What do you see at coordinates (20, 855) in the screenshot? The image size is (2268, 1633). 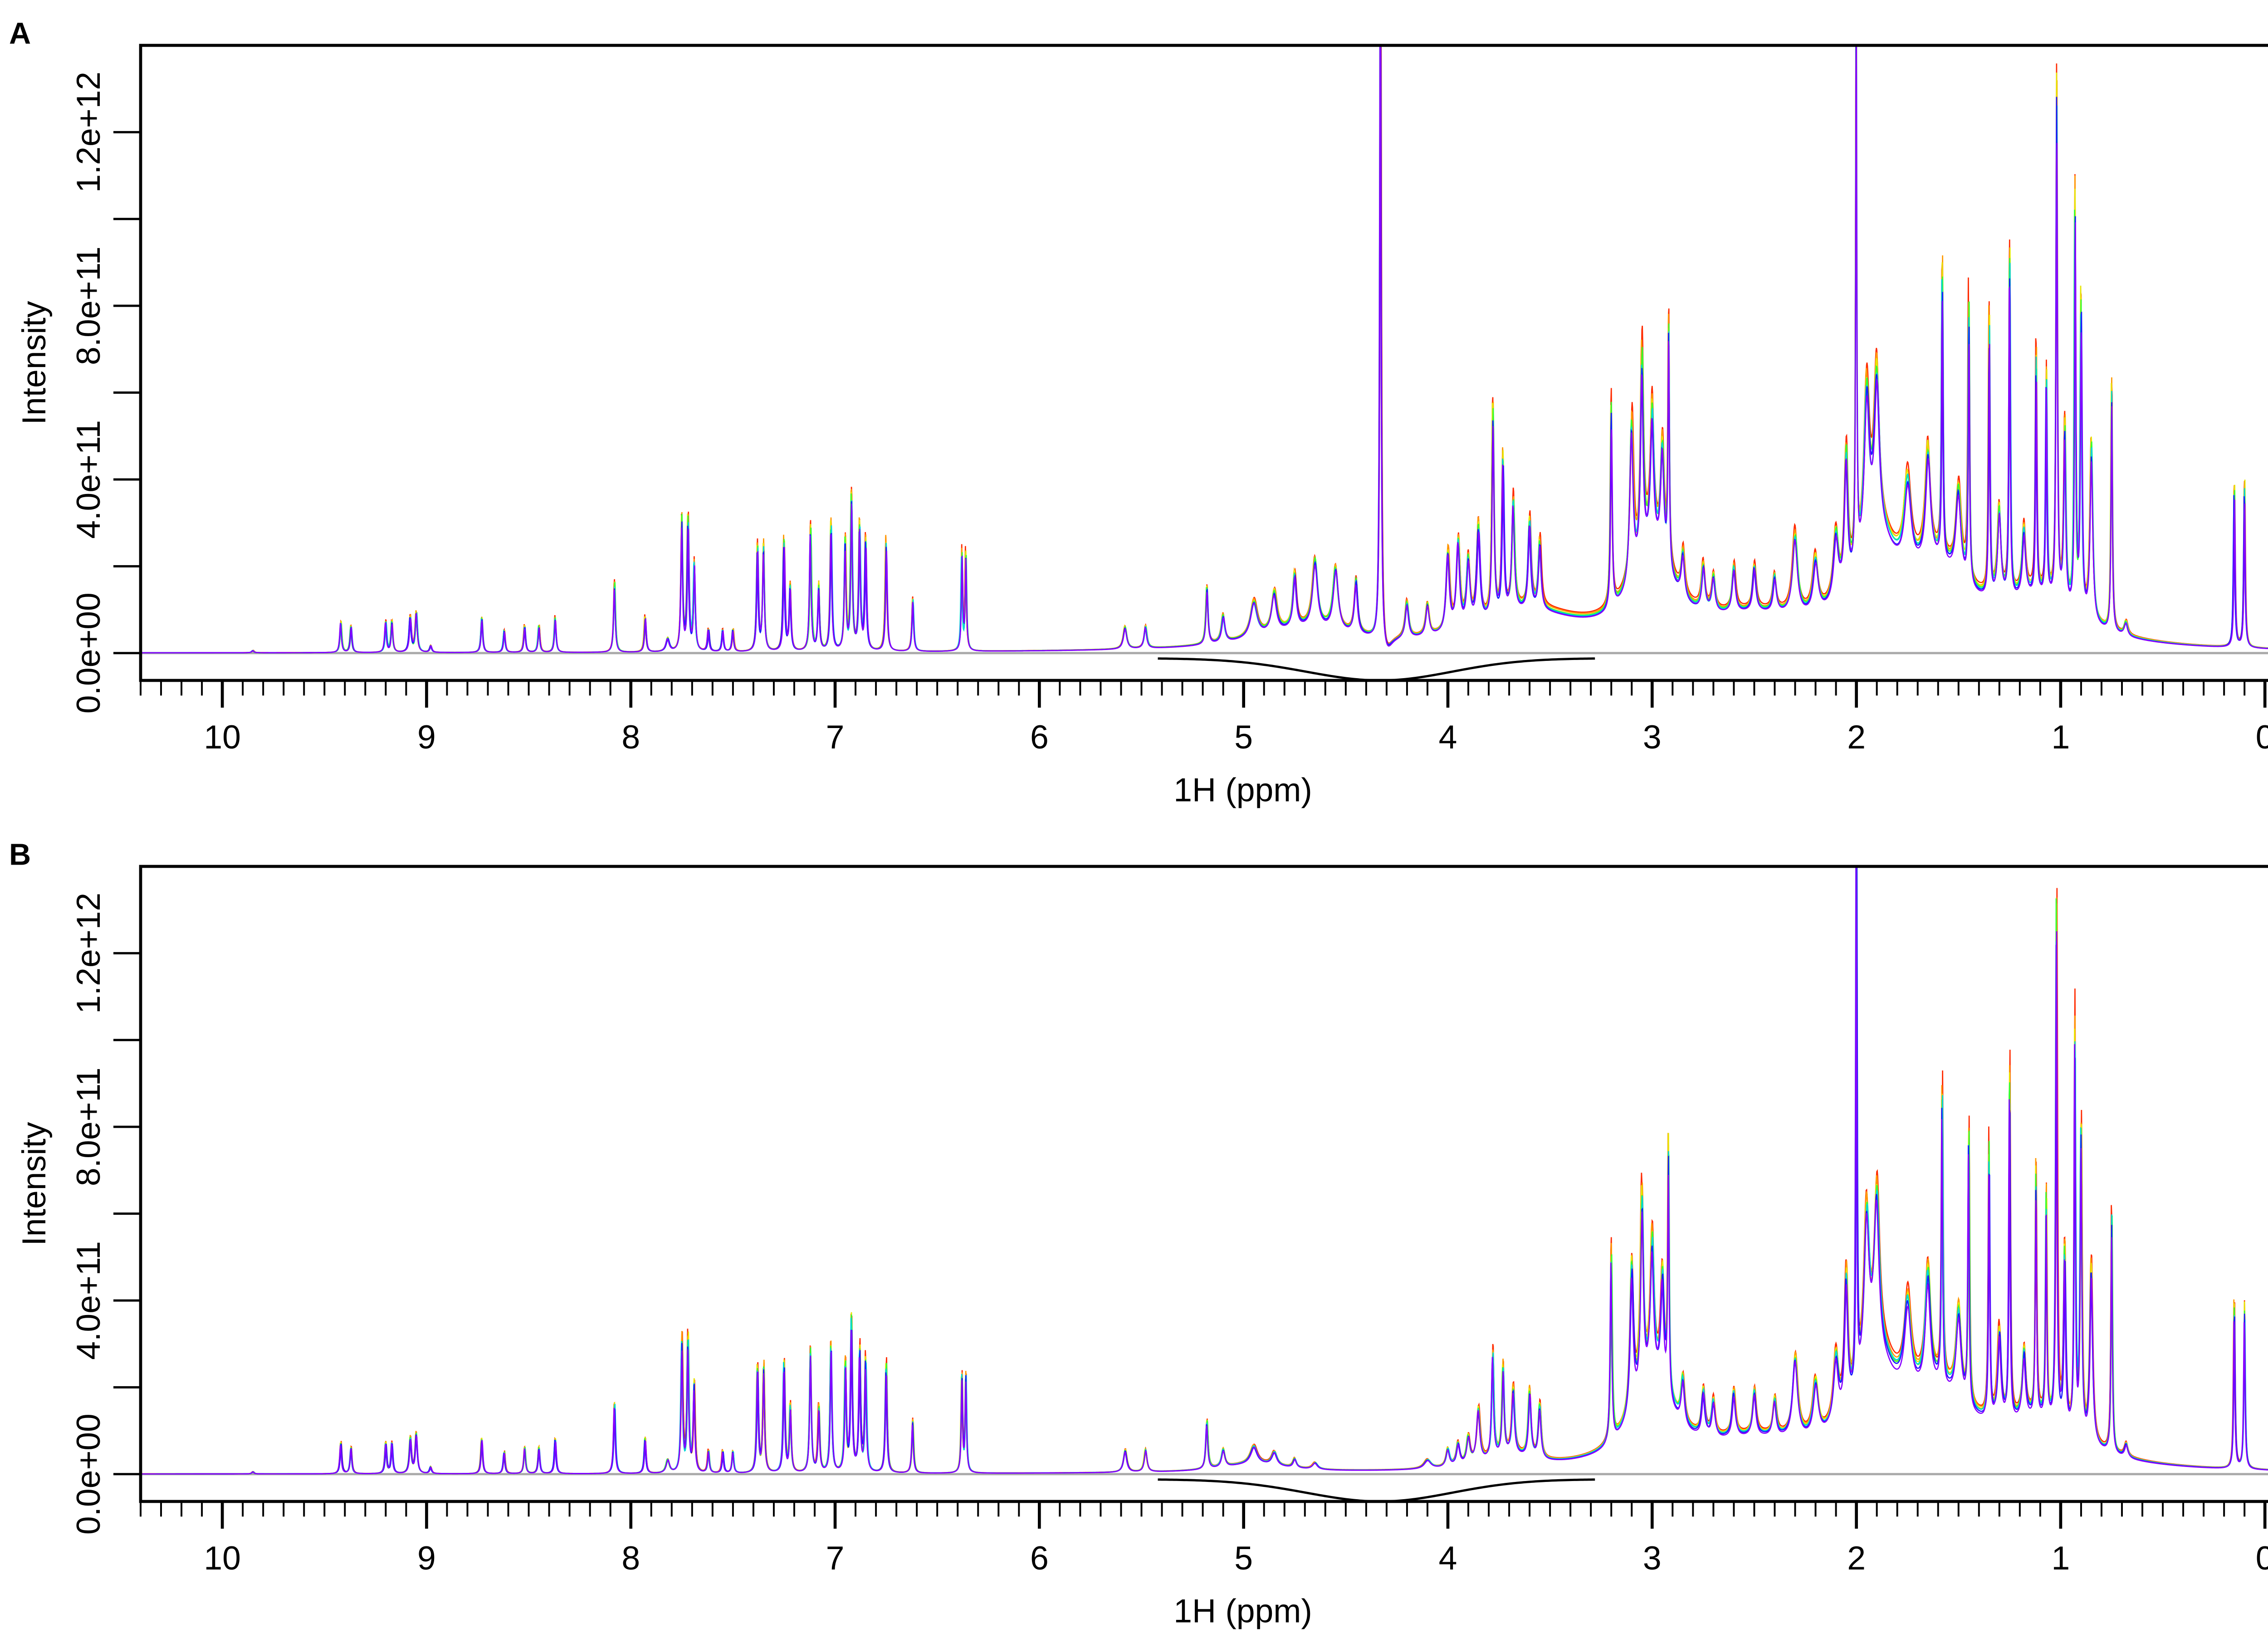 I see `panel-label-b: B` at bounding box center [20, 855].